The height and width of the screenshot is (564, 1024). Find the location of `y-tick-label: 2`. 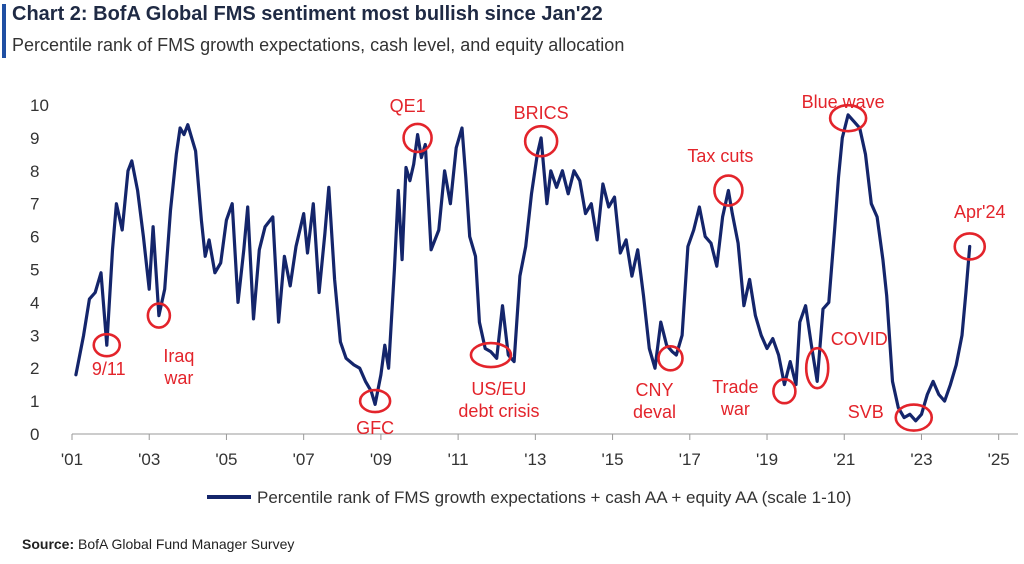

y-tick-label: 2 is located at coordinates (34, 368).